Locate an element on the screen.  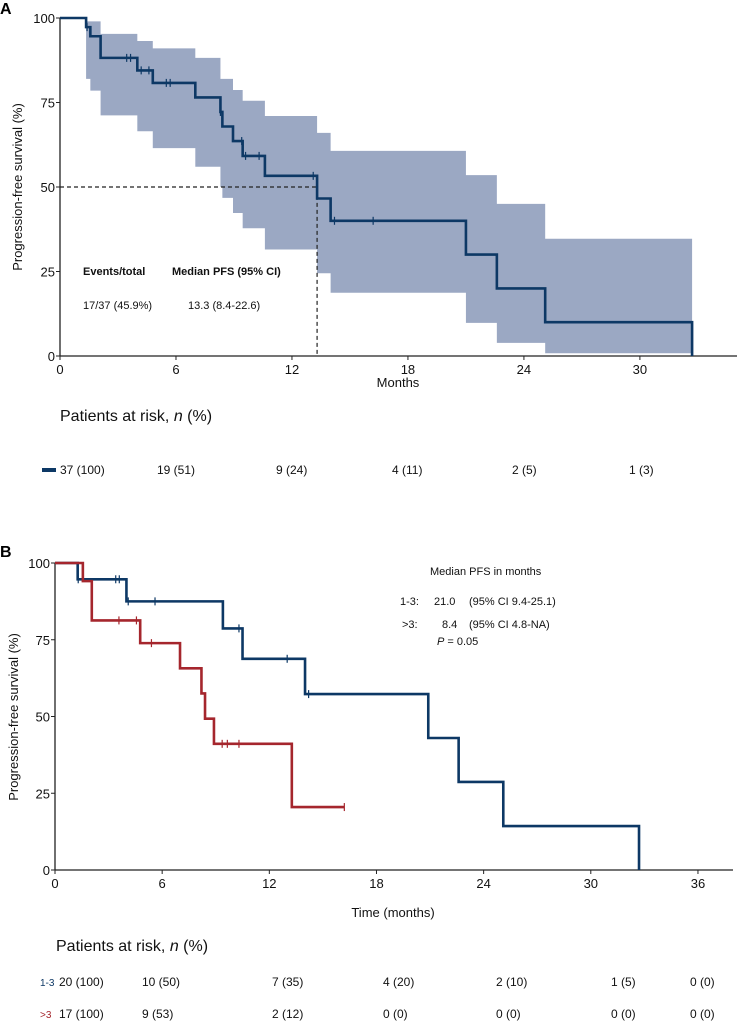
panel-b-label: B is located at coordinates (6, 552).